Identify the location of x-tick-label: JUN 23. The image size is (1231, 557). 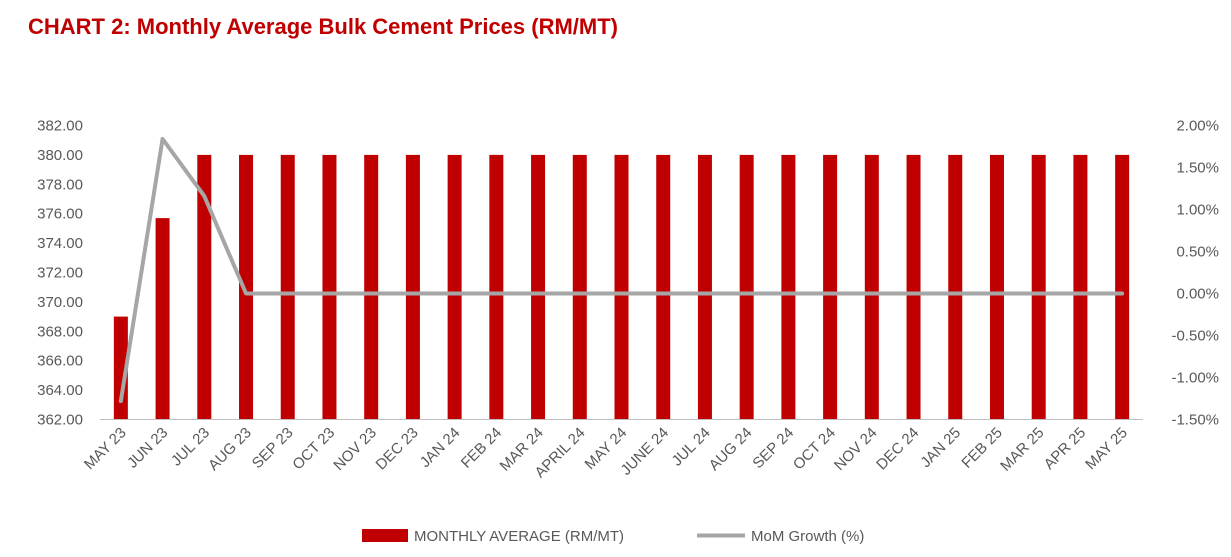
(147, 447).